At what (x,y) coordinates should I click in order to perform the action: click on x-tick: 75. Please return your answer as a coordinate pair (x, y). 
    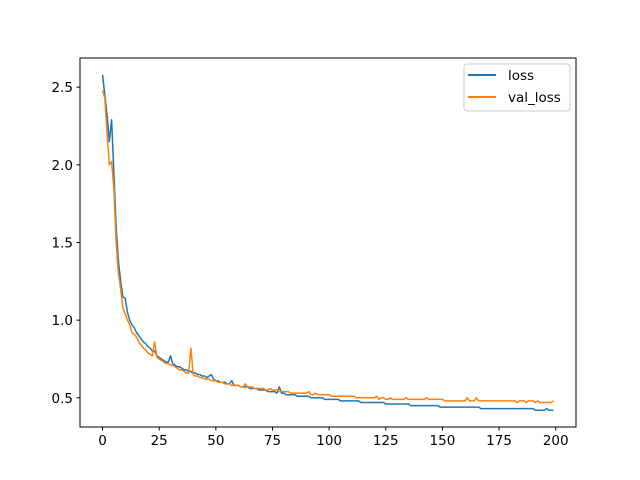
    Looking at the image, I should click on (272, 438).